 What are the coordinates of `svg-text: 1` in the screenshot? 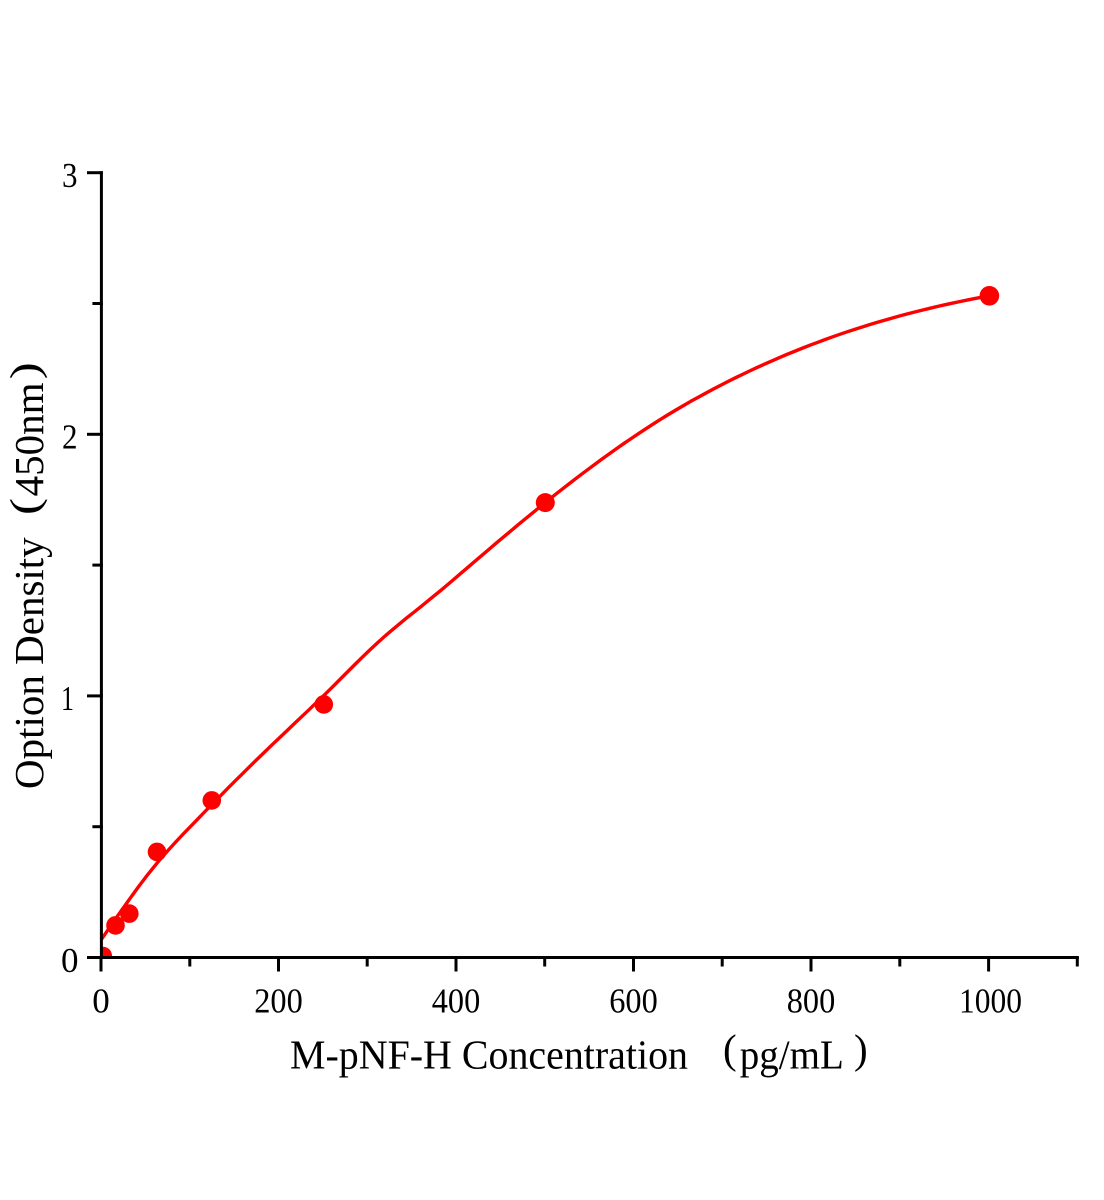 It's located at (67, 698).